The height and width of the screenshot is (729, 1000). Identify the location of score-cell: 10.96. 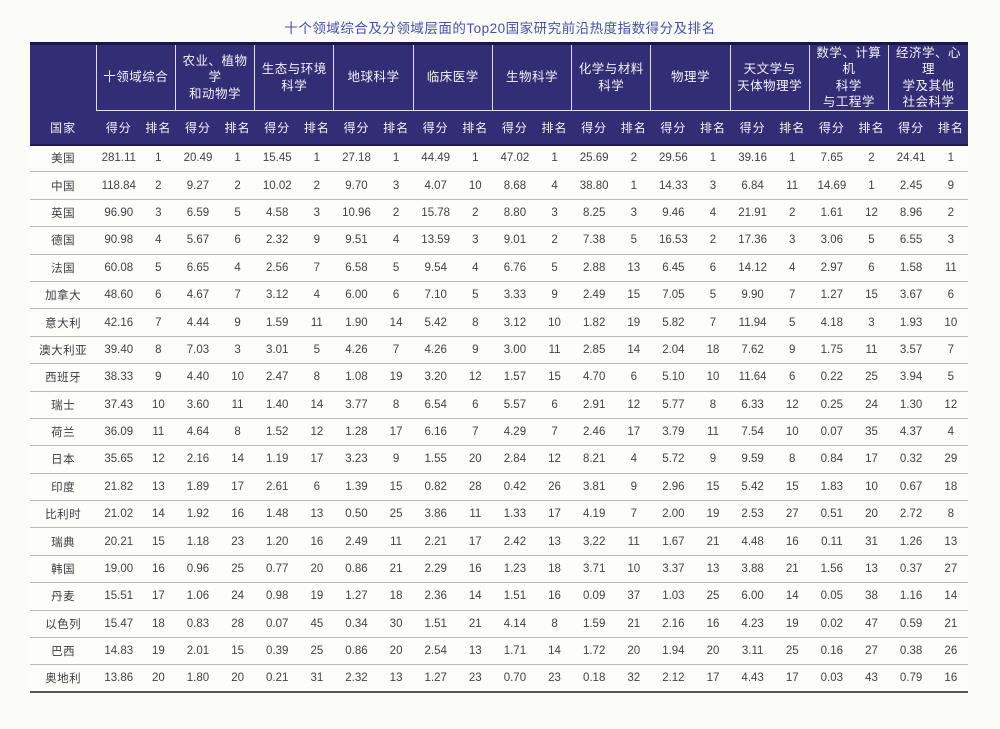
(356, 213).